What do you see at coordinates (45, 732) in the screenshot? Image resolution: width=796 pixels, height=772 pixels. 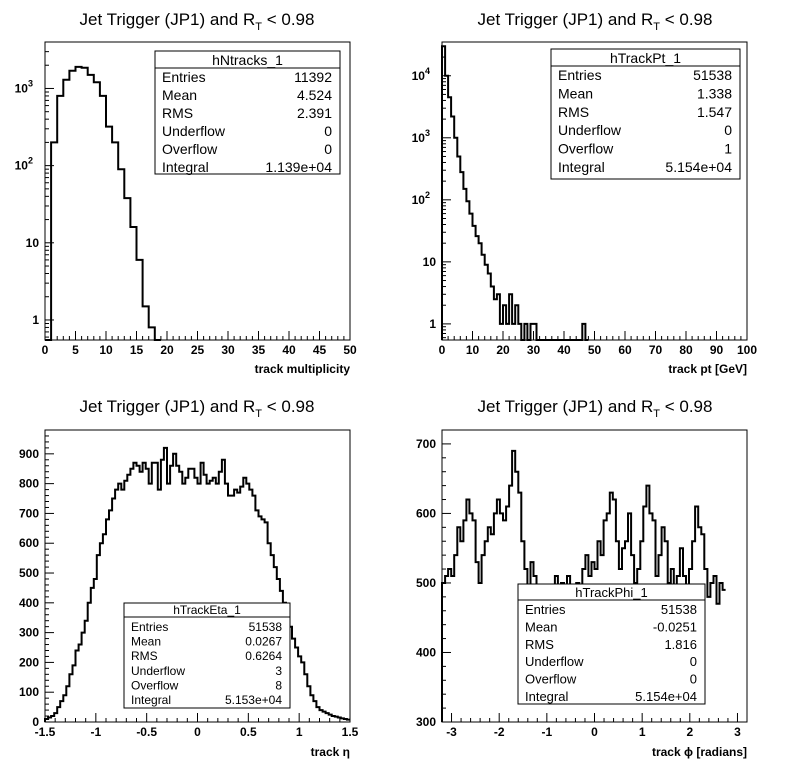 I see `x-tick-label: -1.5` at bounding box center [45, 732].